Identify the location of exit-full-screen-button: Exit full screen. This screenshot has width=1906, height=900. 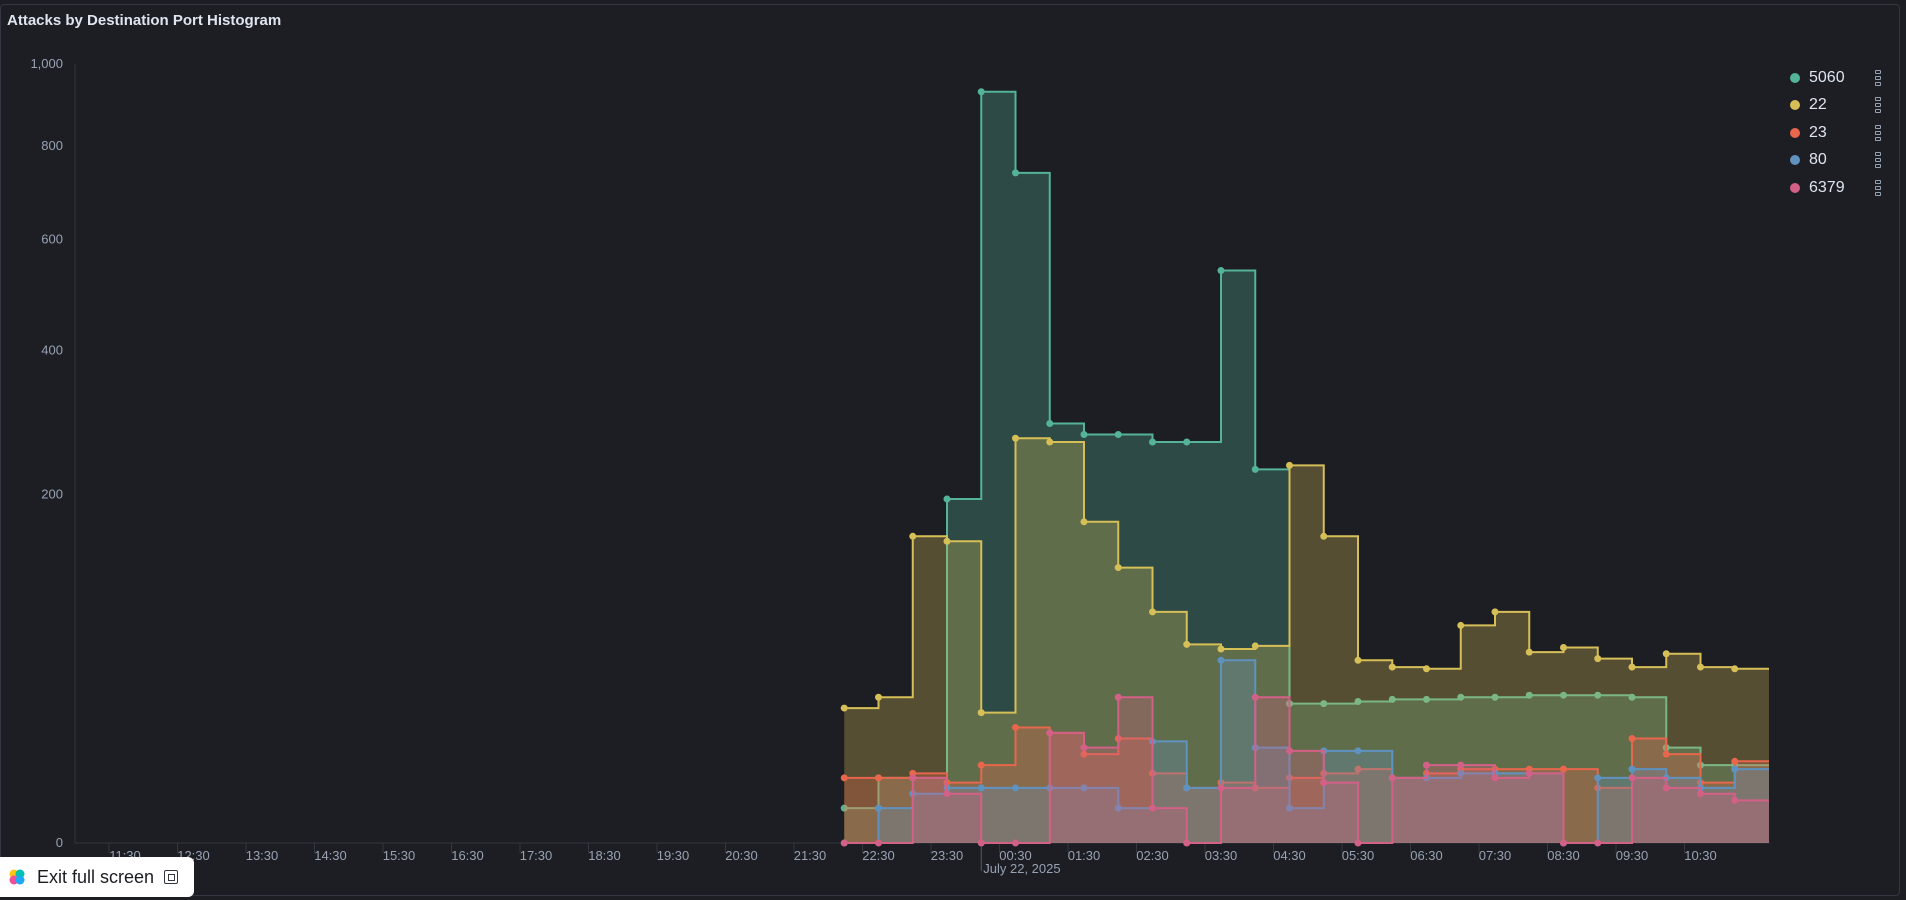
(97, 877).